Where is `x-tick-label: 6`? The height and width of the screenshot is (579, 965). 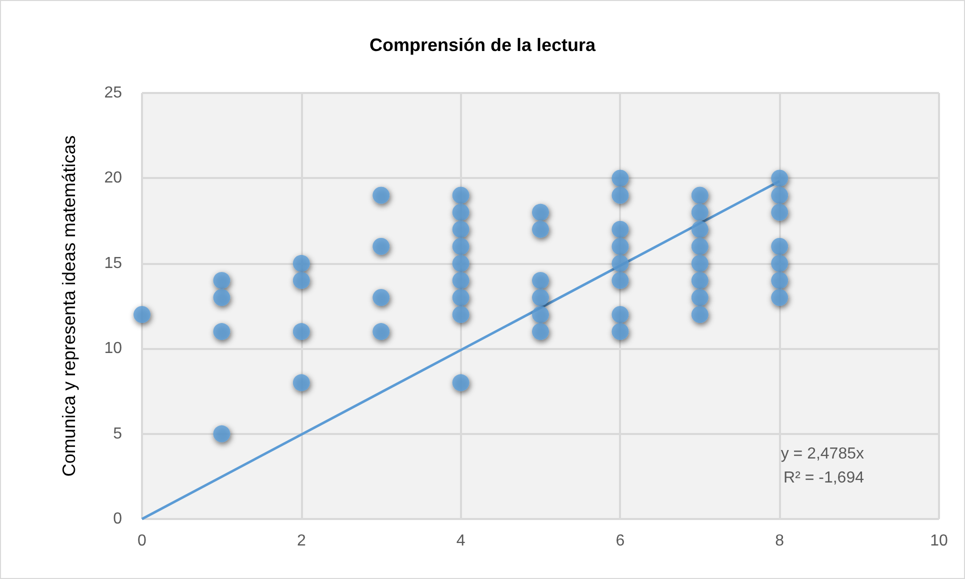 x-tick-label: 6 is located at coordinates (620, 541).